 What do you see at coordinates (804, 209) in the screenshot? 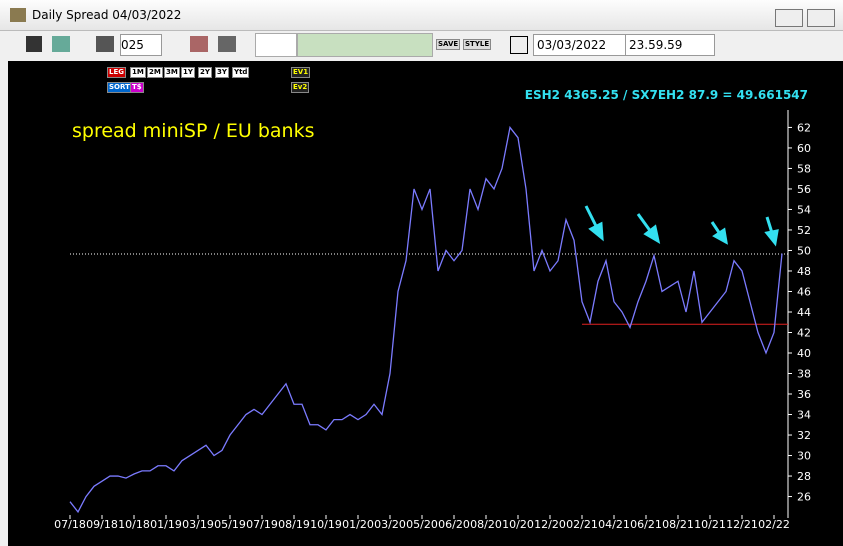
I see `y-tick-label: 54` at bounding box center [804, 209].